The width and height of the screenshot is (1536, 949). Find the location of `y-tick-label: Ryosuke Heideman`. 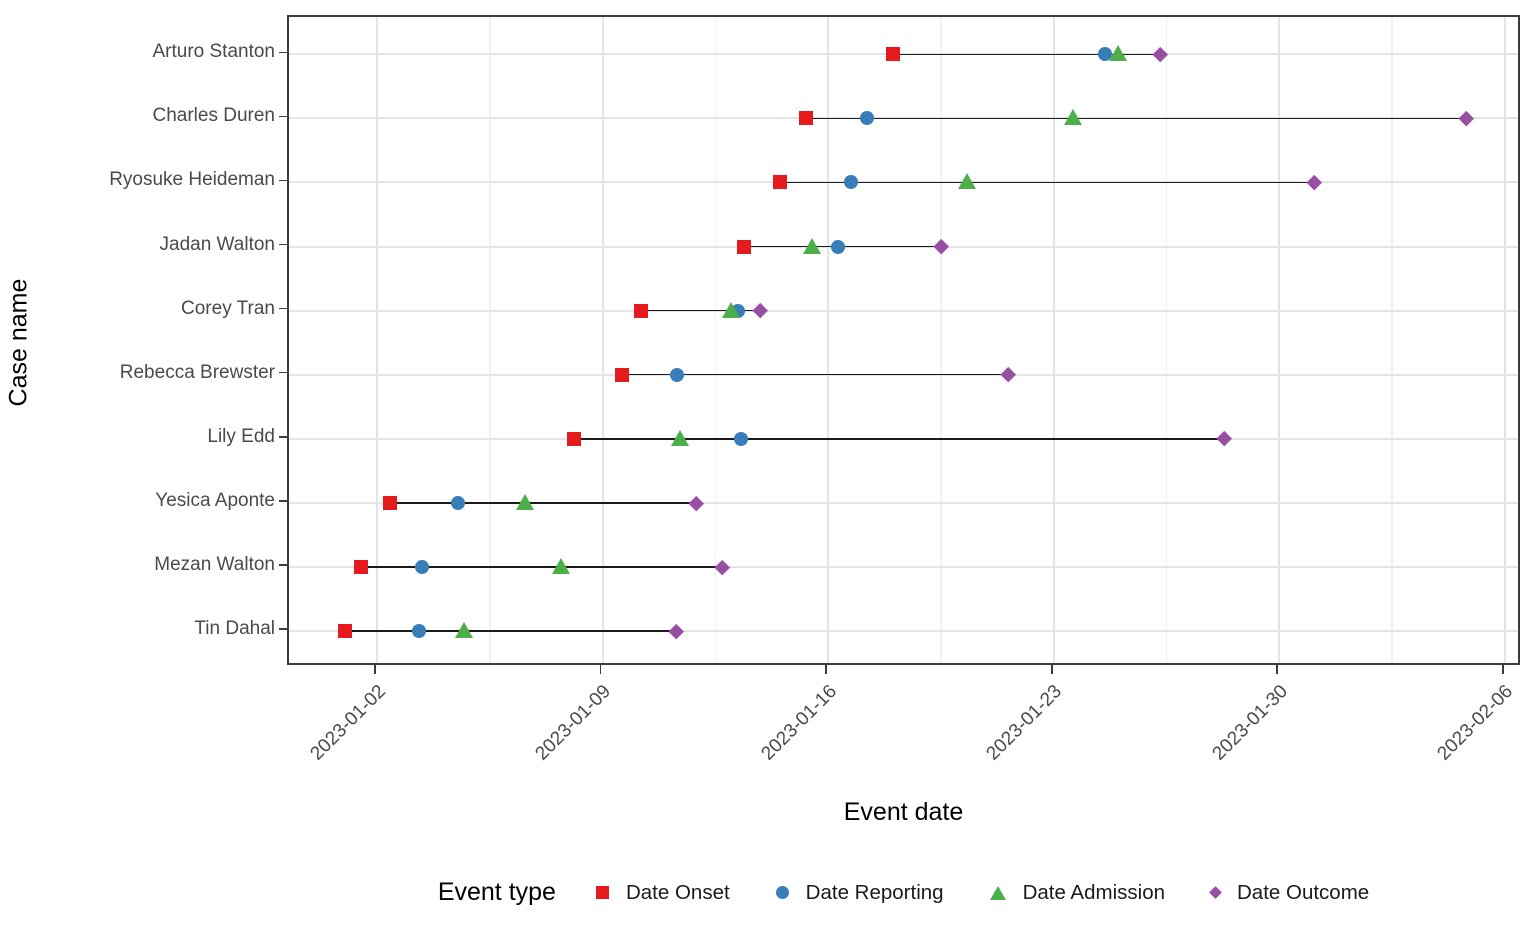

y-tick-label: Ryosuke Heideman is located at coordinates (192, 180).